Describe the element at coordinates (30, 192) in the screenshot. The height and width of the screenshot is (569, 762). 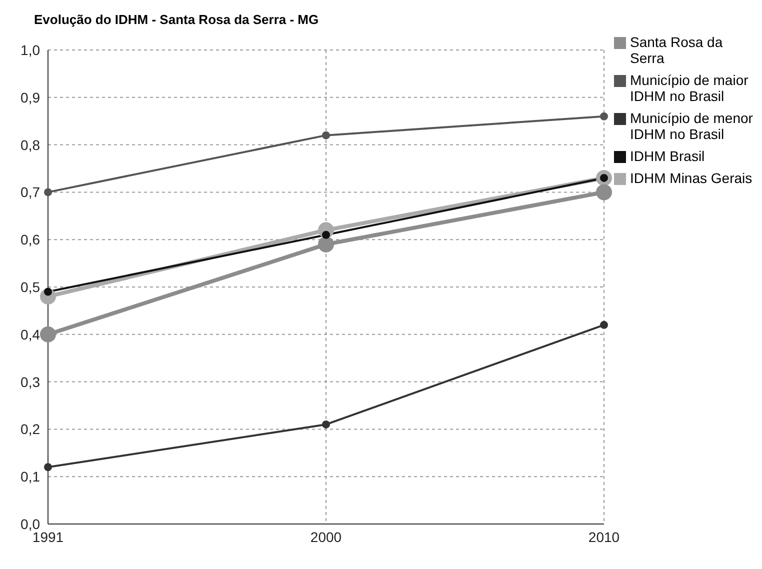
I see `y-tick-label: 0,7` at that location.